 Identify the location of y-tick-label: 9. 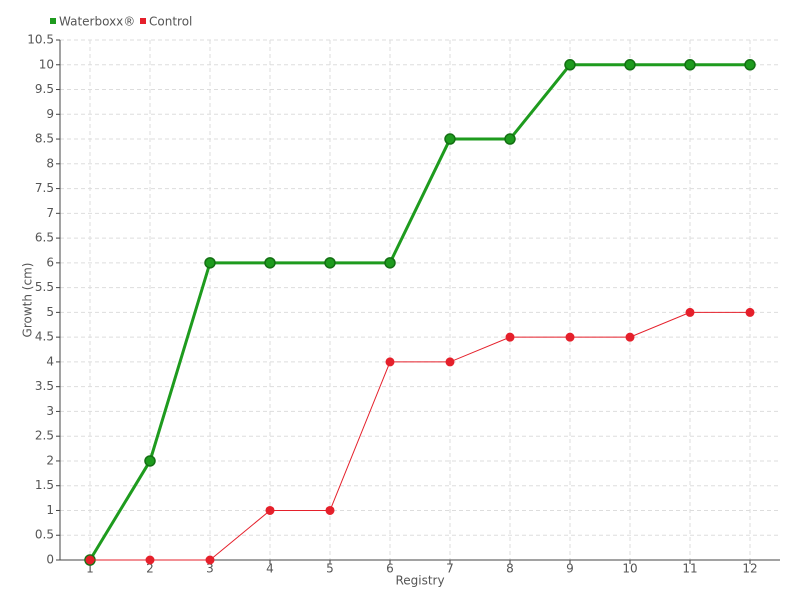
(50, 114).